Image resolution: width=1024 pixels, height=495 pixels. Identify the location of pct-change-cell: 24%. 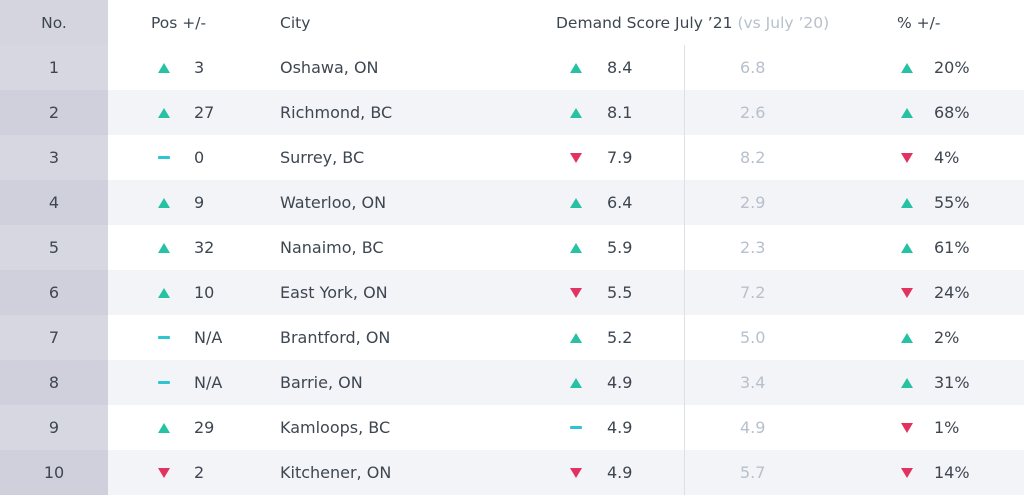
(952, 292).